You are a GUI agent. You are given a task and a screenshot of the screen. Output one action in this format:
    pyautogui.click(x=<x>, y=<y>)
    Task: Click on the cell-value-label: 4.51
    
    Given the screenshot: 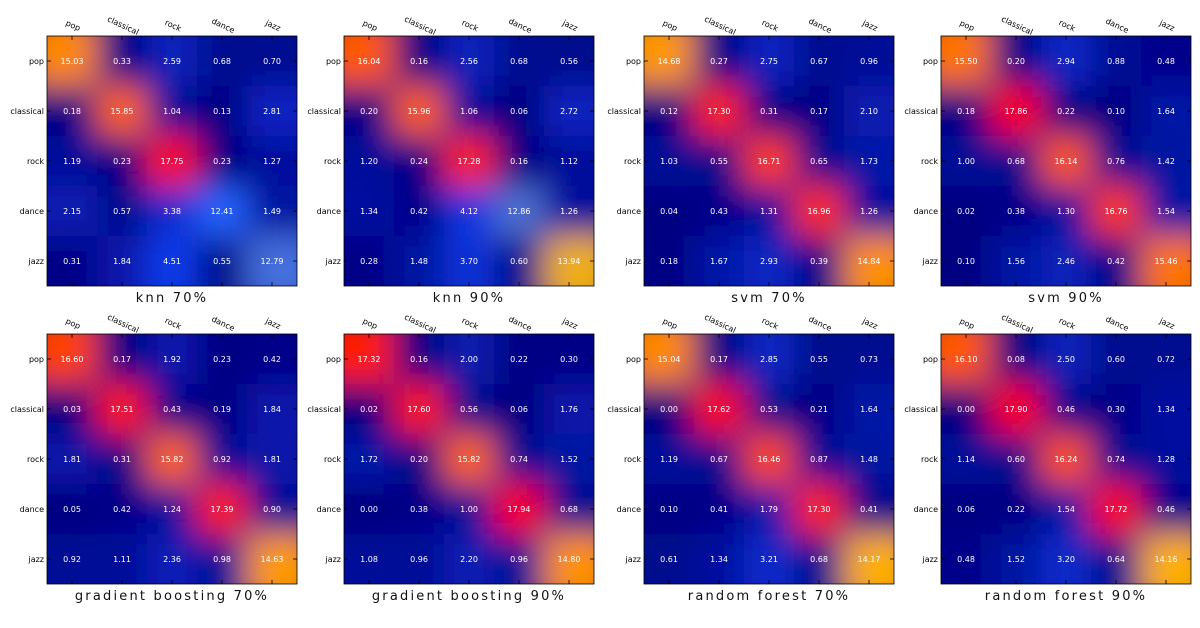 What is the action you would take?
    pyautogui.click(x=172, y=261)
    